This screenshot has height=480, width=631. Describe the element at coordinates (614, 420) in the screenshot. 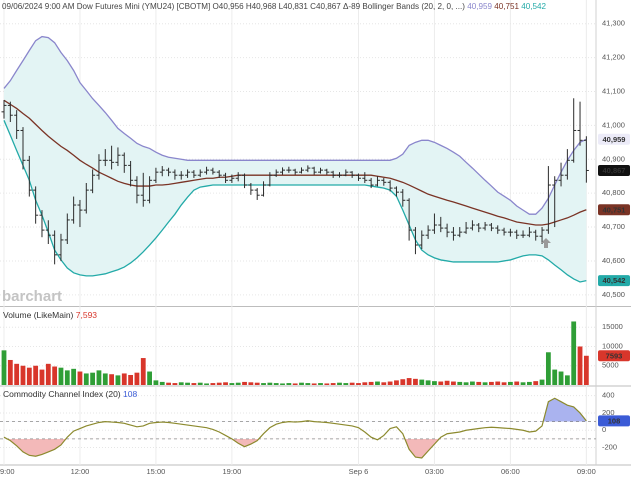

I see `cci-tag: 108` at that location.